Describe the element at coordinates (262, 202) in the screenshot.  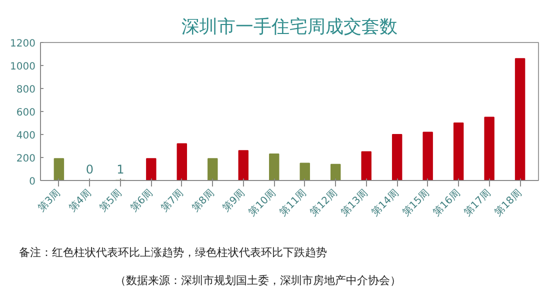
I see `x-tick-label: 第10周` at that location.